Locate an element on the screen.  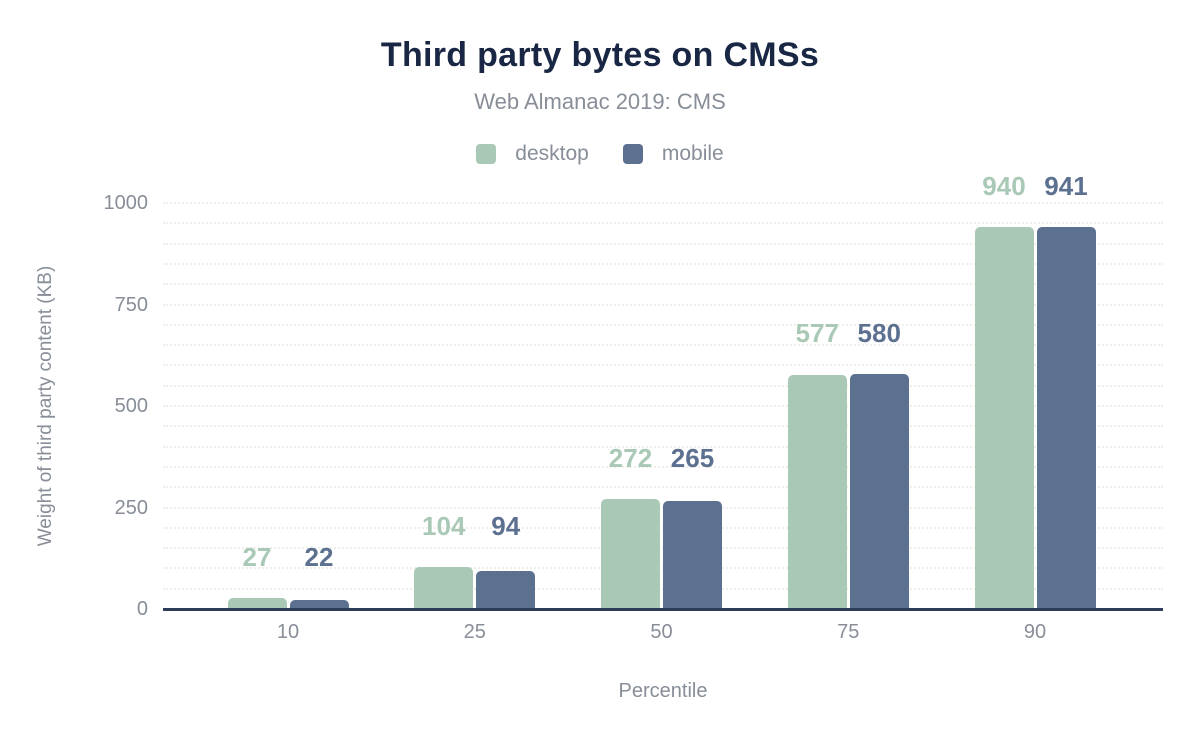
x-axis-line is located at coordinates (663, 609).